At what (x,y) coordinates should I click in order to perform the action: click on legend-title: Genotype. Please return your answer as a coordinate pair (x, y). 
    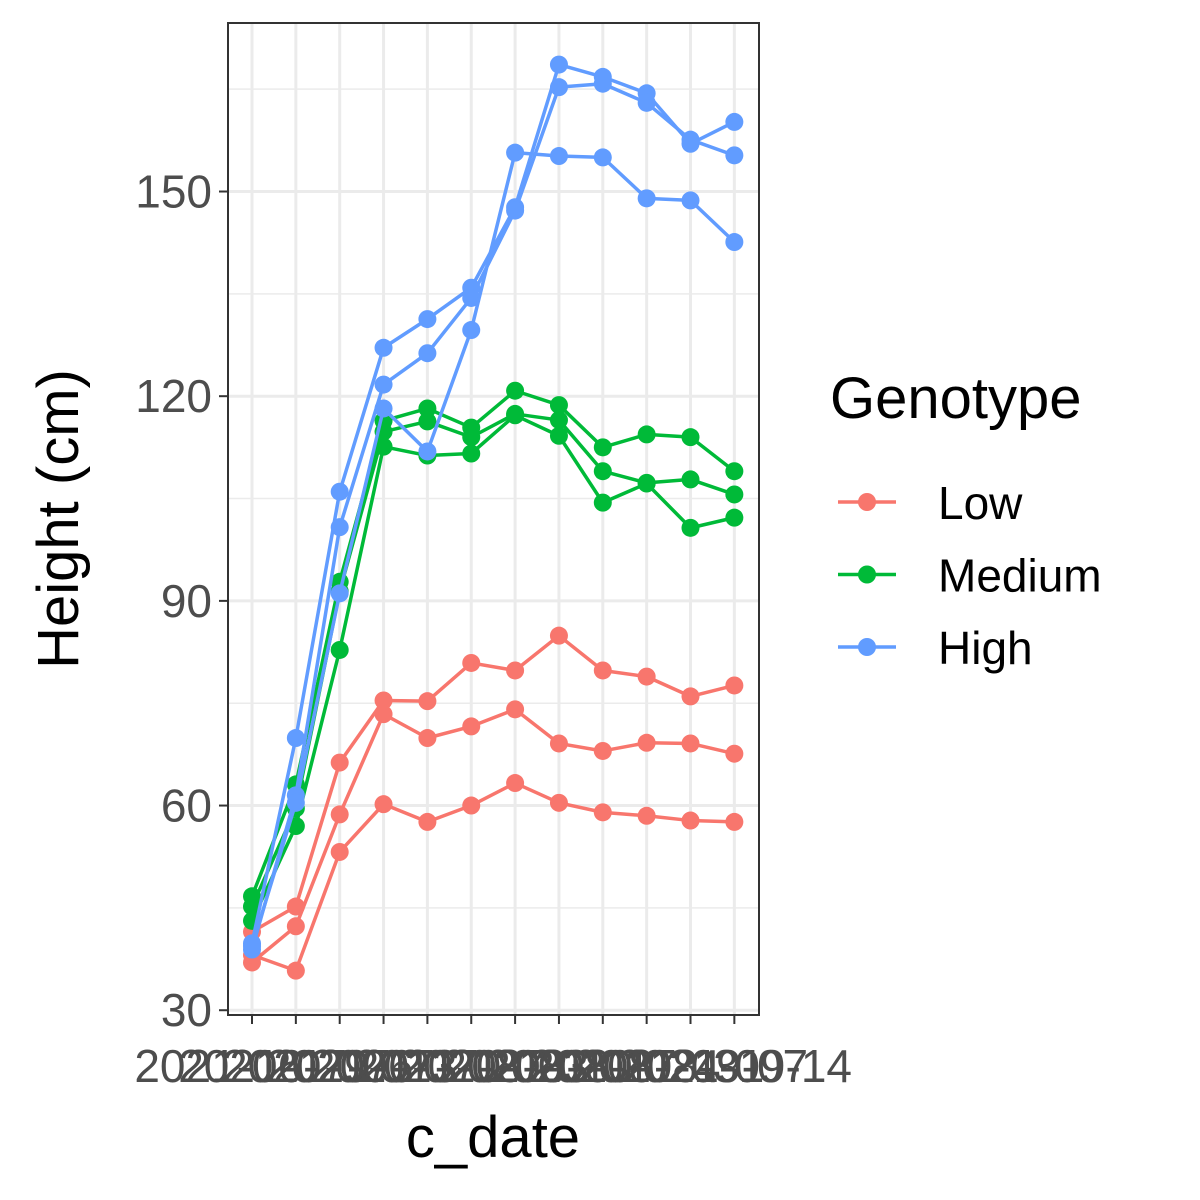
    Looking at the image, I should click on (956, 398).